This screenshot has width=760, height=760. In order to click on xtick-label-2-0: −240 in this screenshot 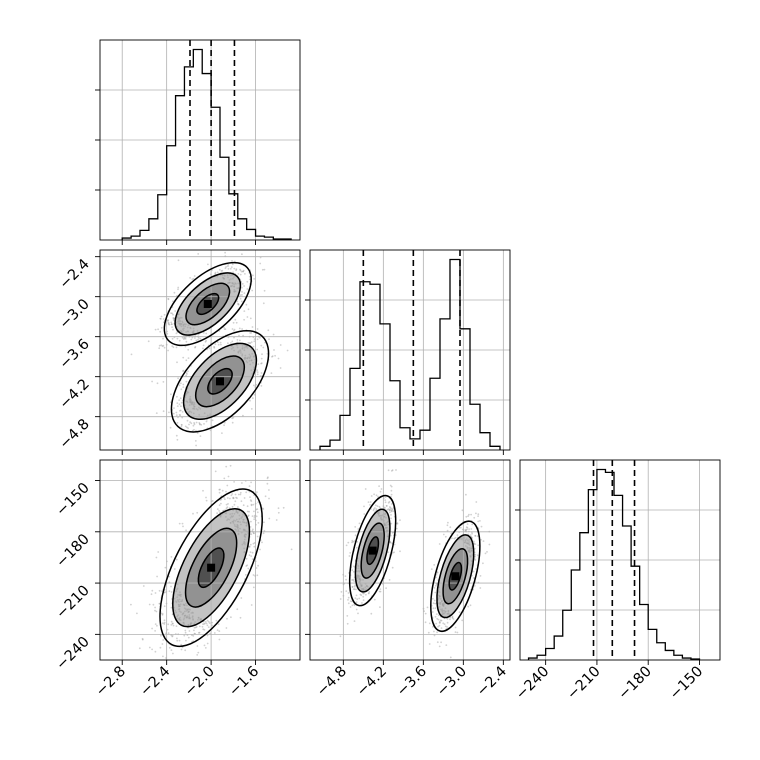, I will do `click(532, 683)`.